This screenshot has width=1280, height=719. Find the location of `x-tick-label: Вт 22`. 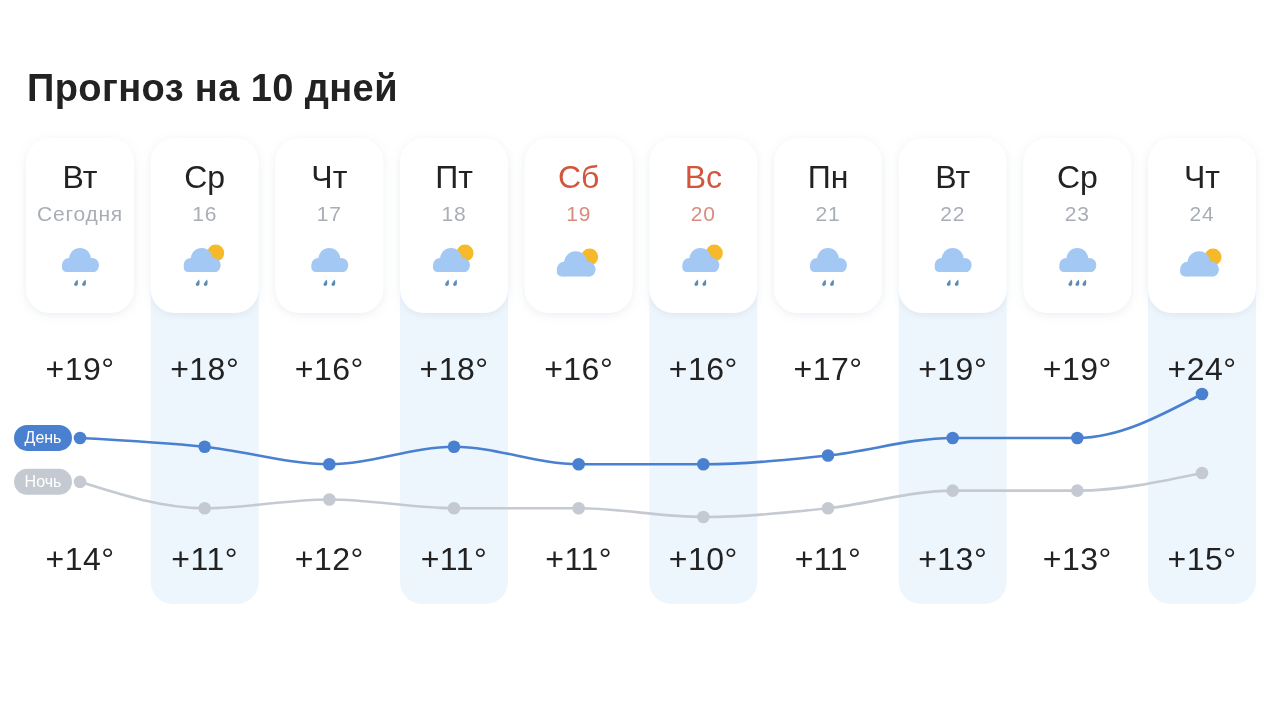

x-tick-label: Вт 22 is located at coordinates (953, 192).